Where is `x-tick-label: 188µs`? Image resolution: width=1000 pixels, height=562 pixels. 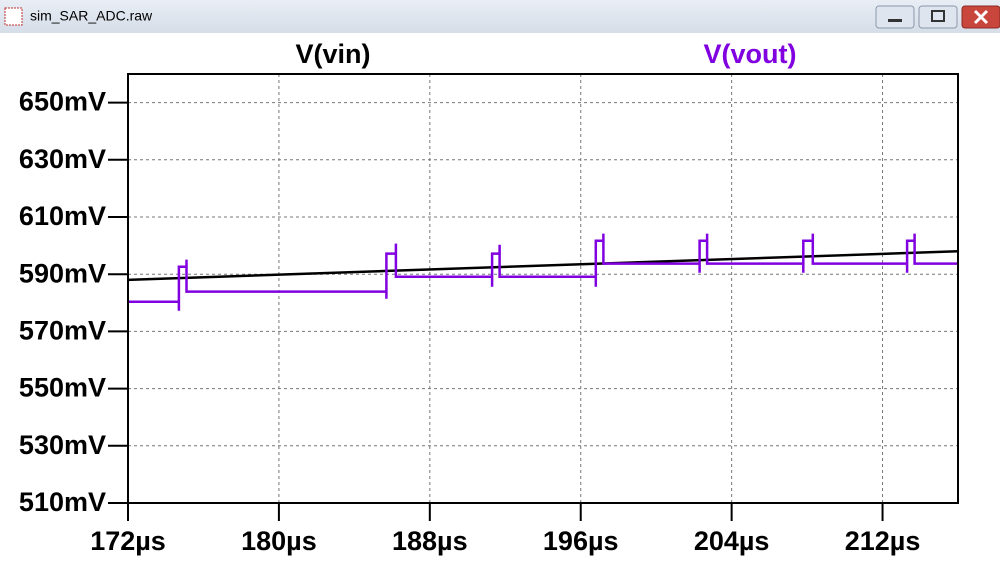 x-tick-label: 188µs is located at coordinates (430, 541).